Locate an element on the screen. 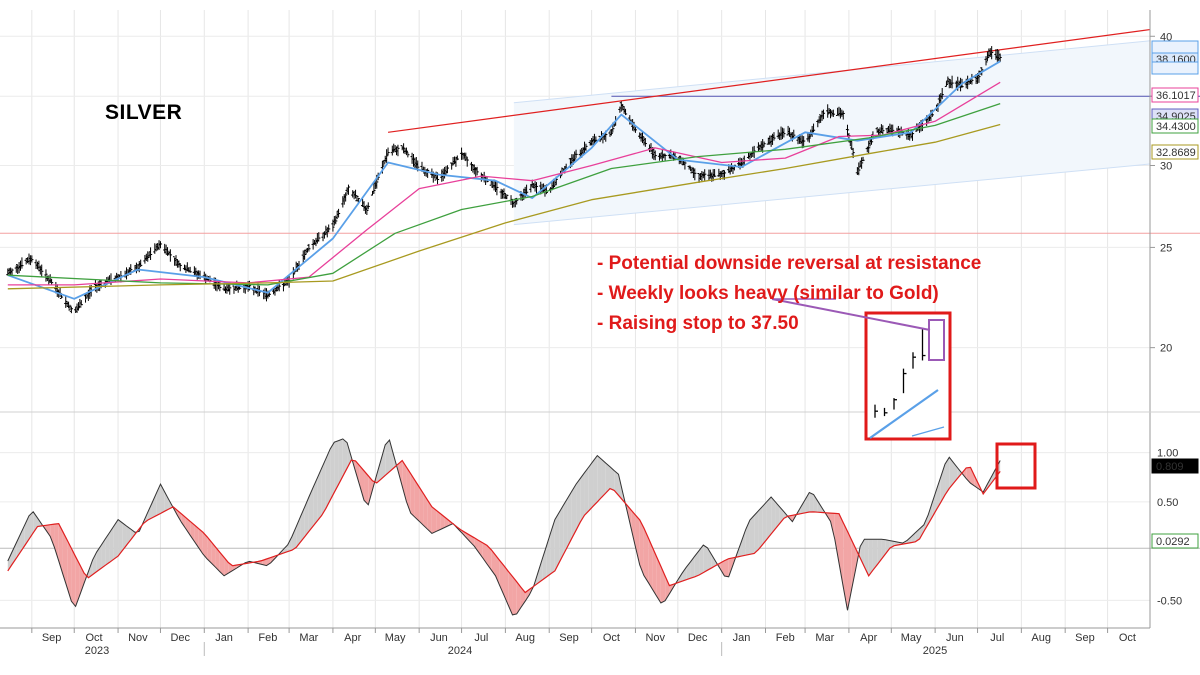 Image resolution: width=1200 pixels, height=675 pixels. annotation-line-3: - Raising stop to 37.50 is located at coordinates (698, 323).